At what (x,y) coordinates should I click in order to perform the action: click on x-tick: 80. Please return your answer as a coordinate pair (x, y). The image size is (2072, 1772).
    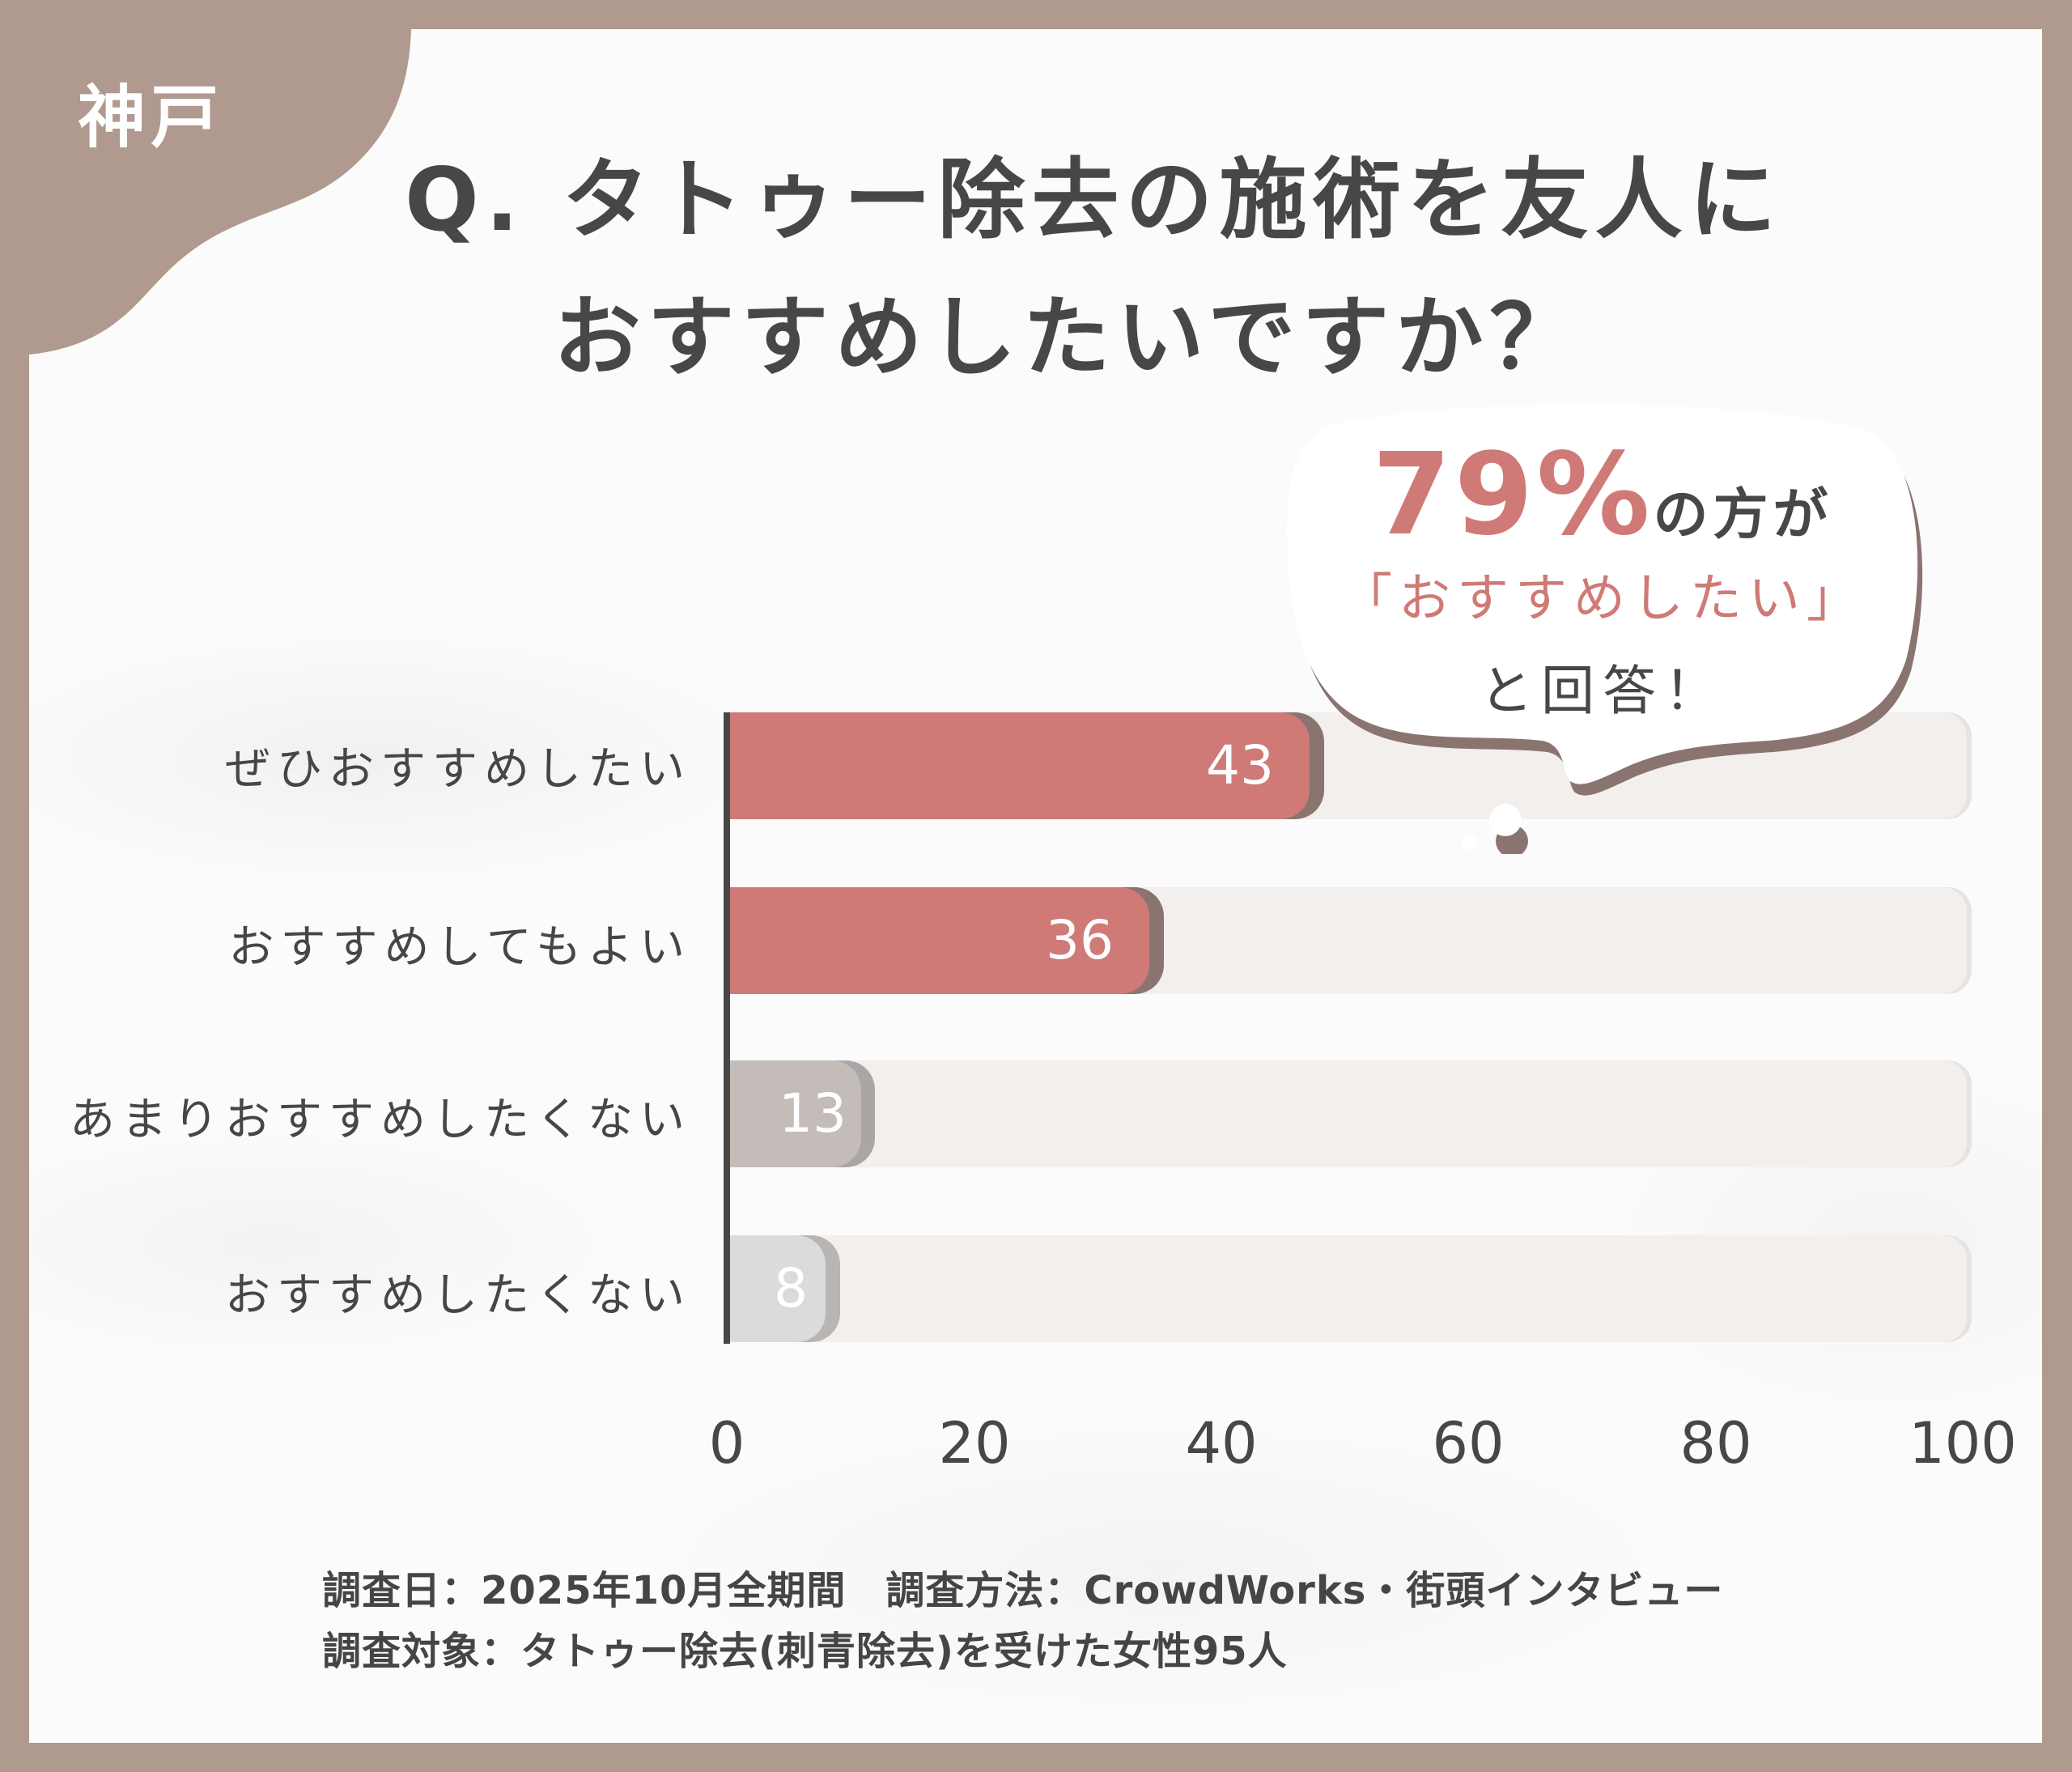
    Looking at the image, I should click on (1715, 1444).